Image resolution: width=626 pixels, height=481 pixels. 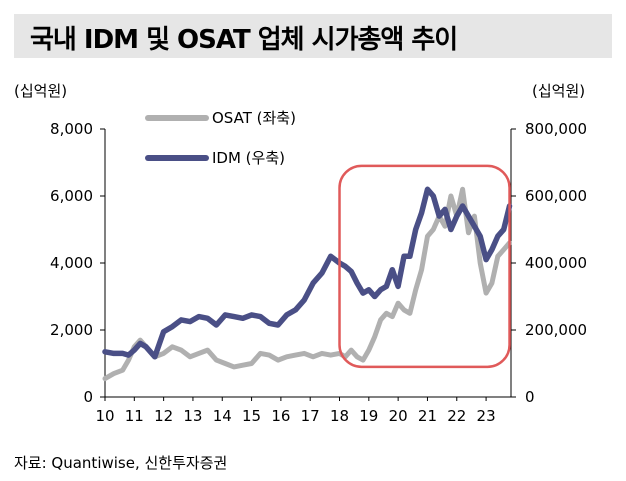 I want to click on x-tick-label: 23, so click(x=486, y=416).